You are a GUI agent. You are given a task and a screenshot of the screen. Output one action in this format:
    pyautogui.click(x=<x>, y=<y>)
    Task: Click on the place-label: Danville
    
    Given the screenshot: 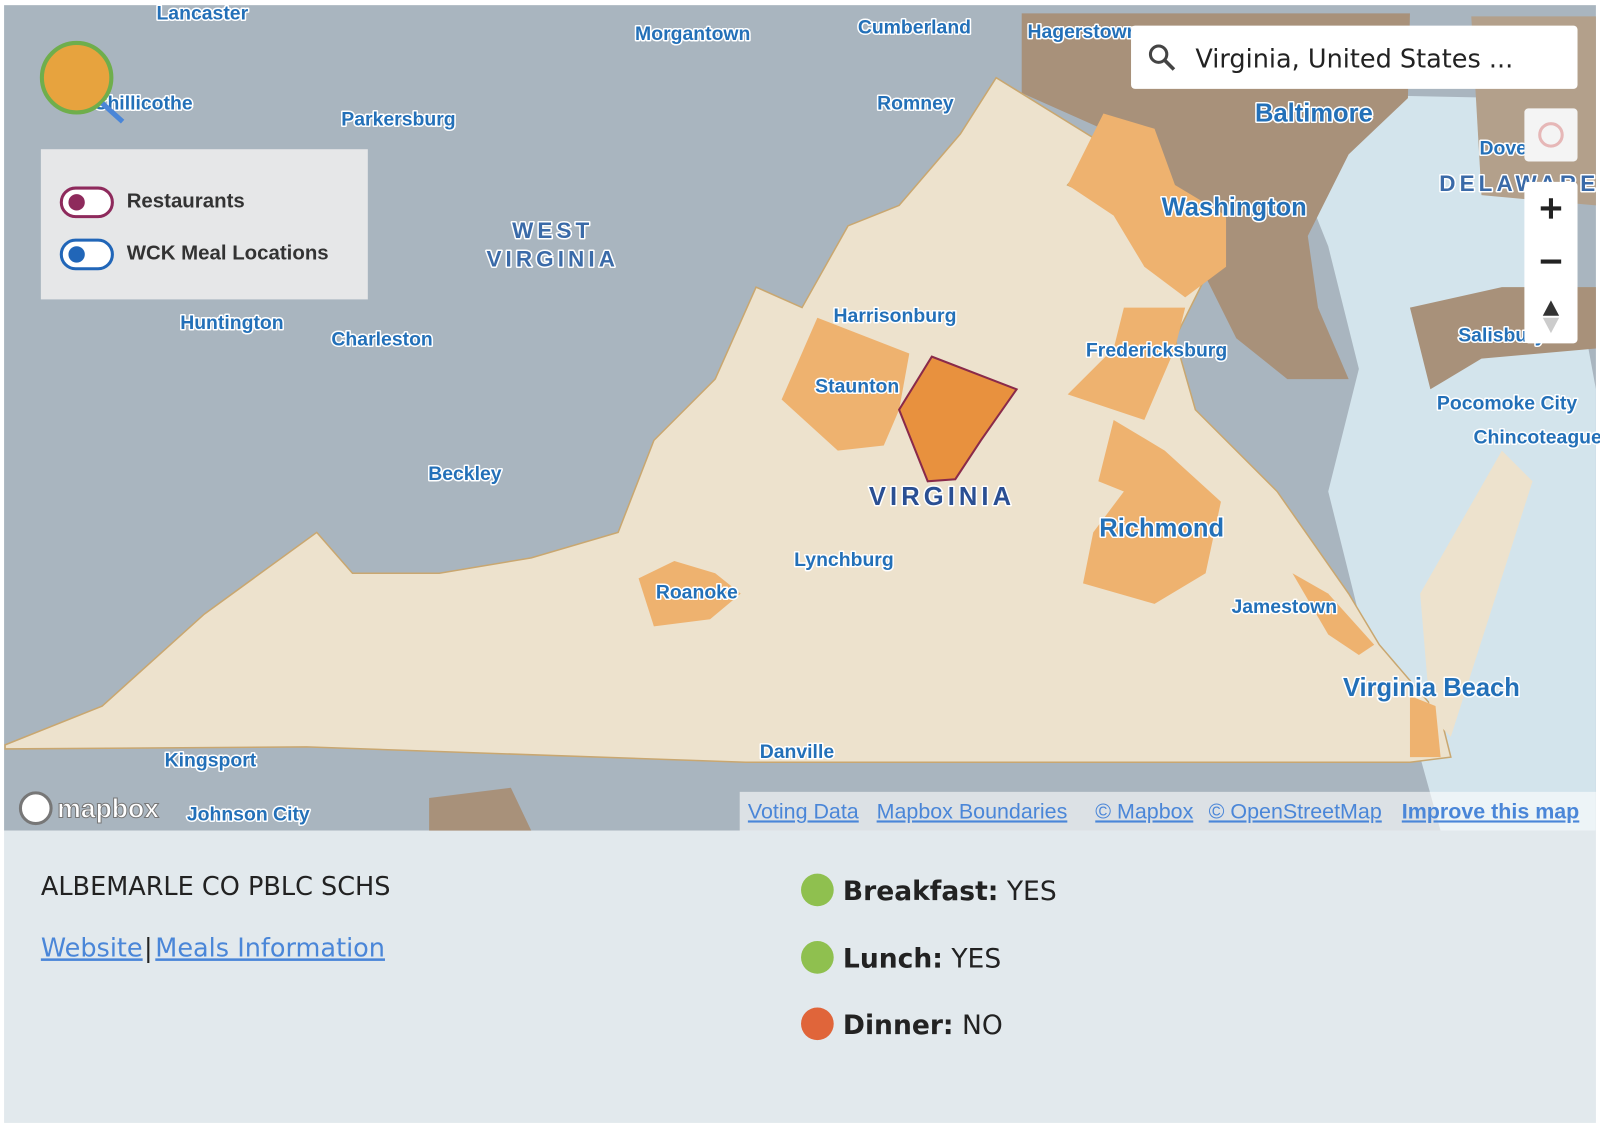 What is the action you would take?
    pyautogui.click(x=797, y=752)
    